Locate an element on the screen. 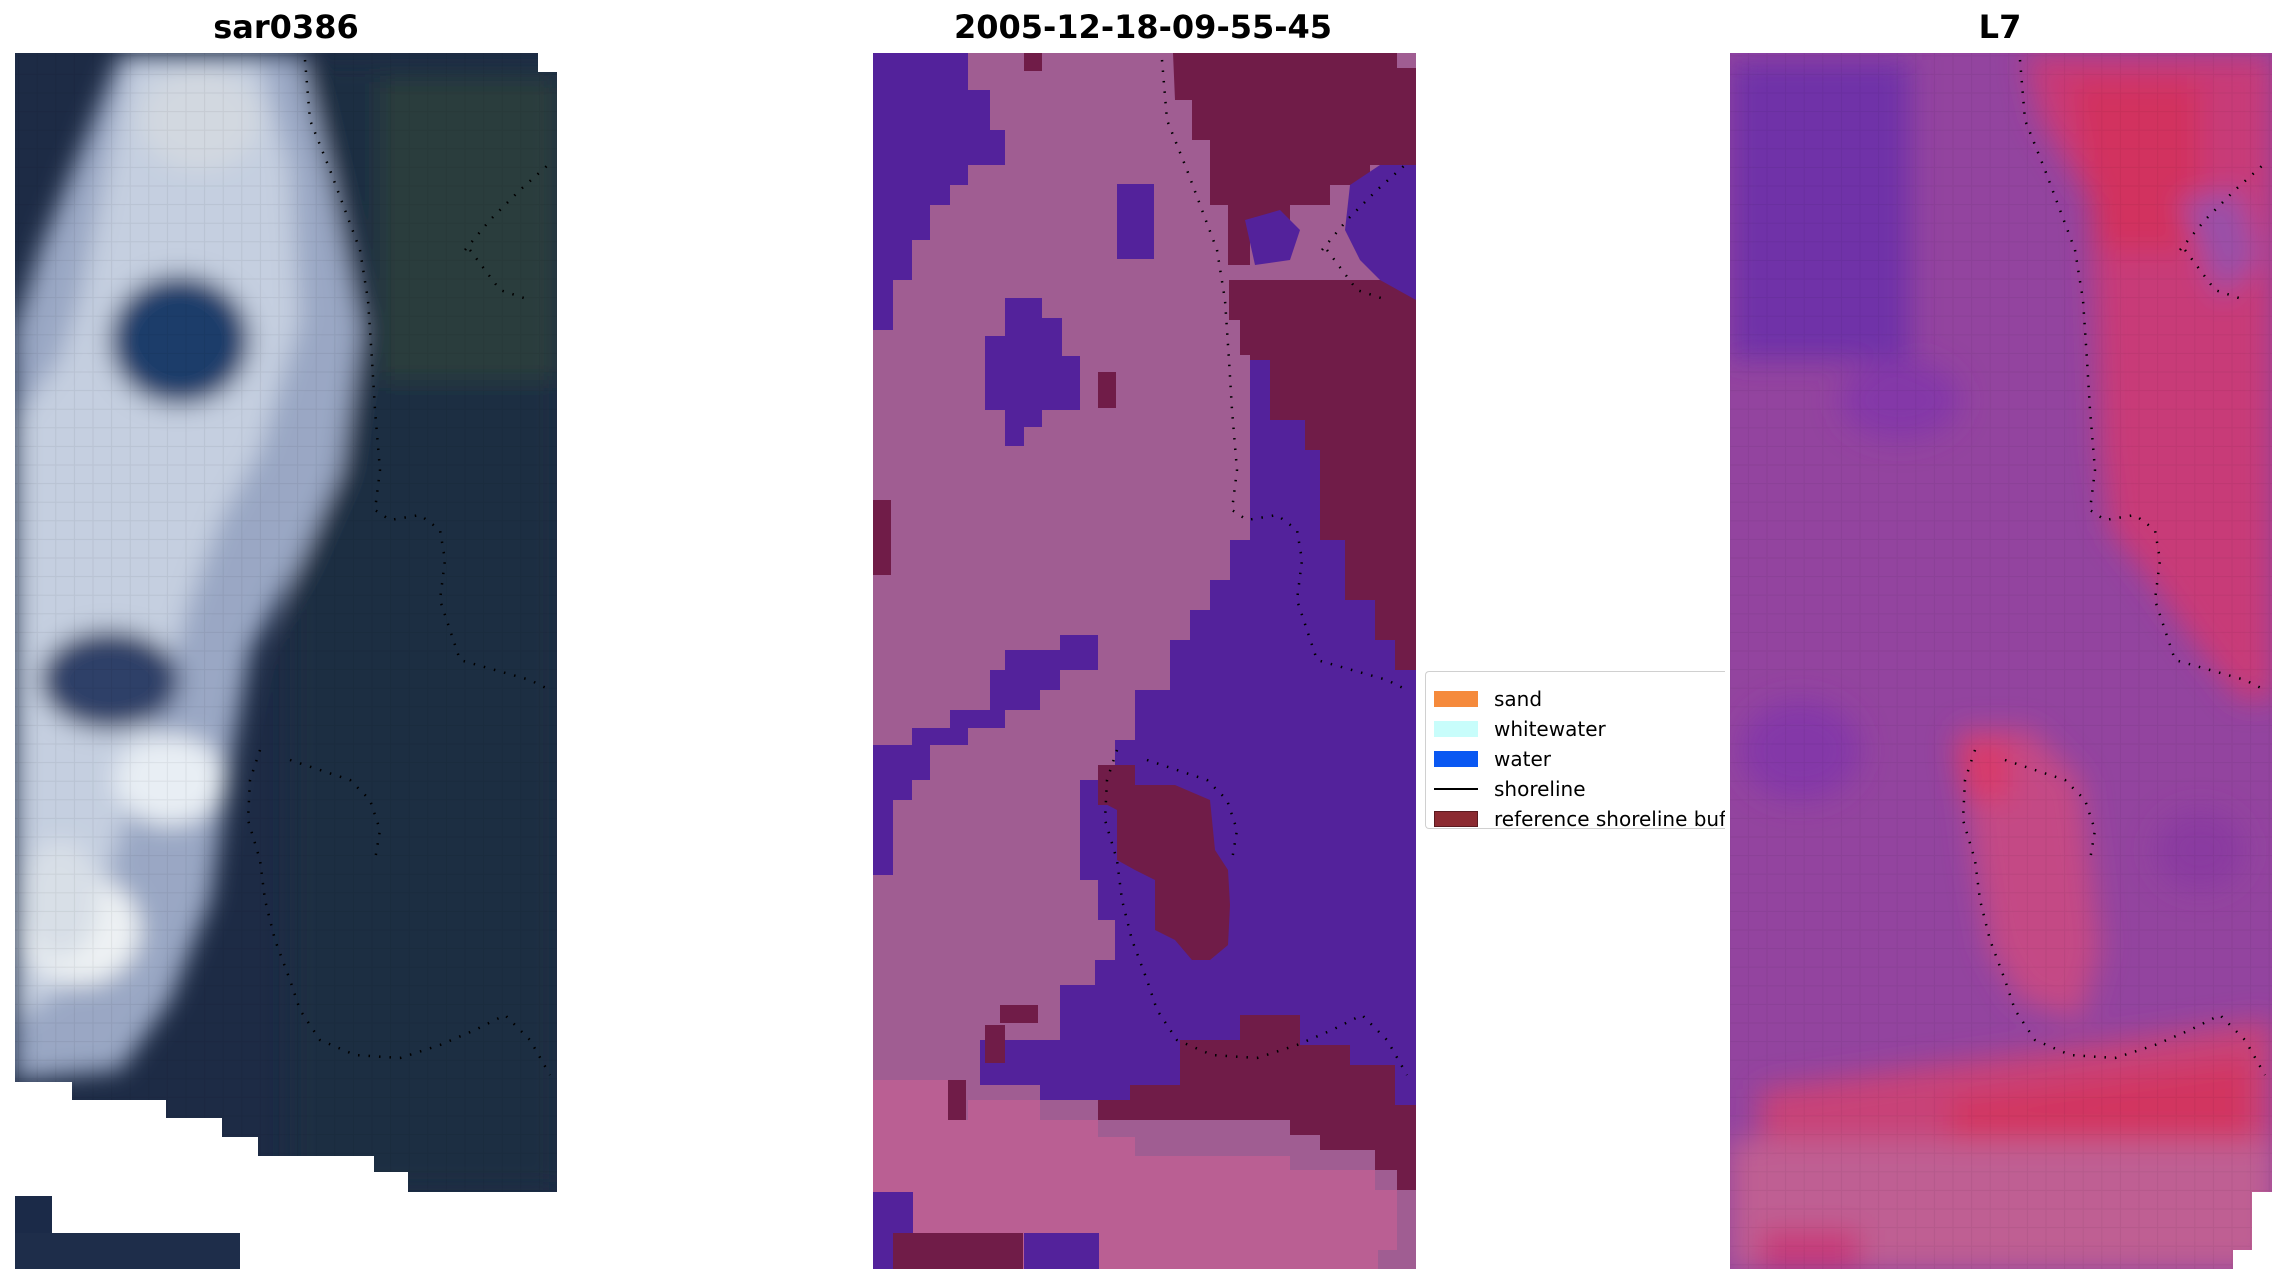 This screenshot has height=1283, width=2287. legend-label-whitewater: whitewater is located at coordinates (1550, 729).